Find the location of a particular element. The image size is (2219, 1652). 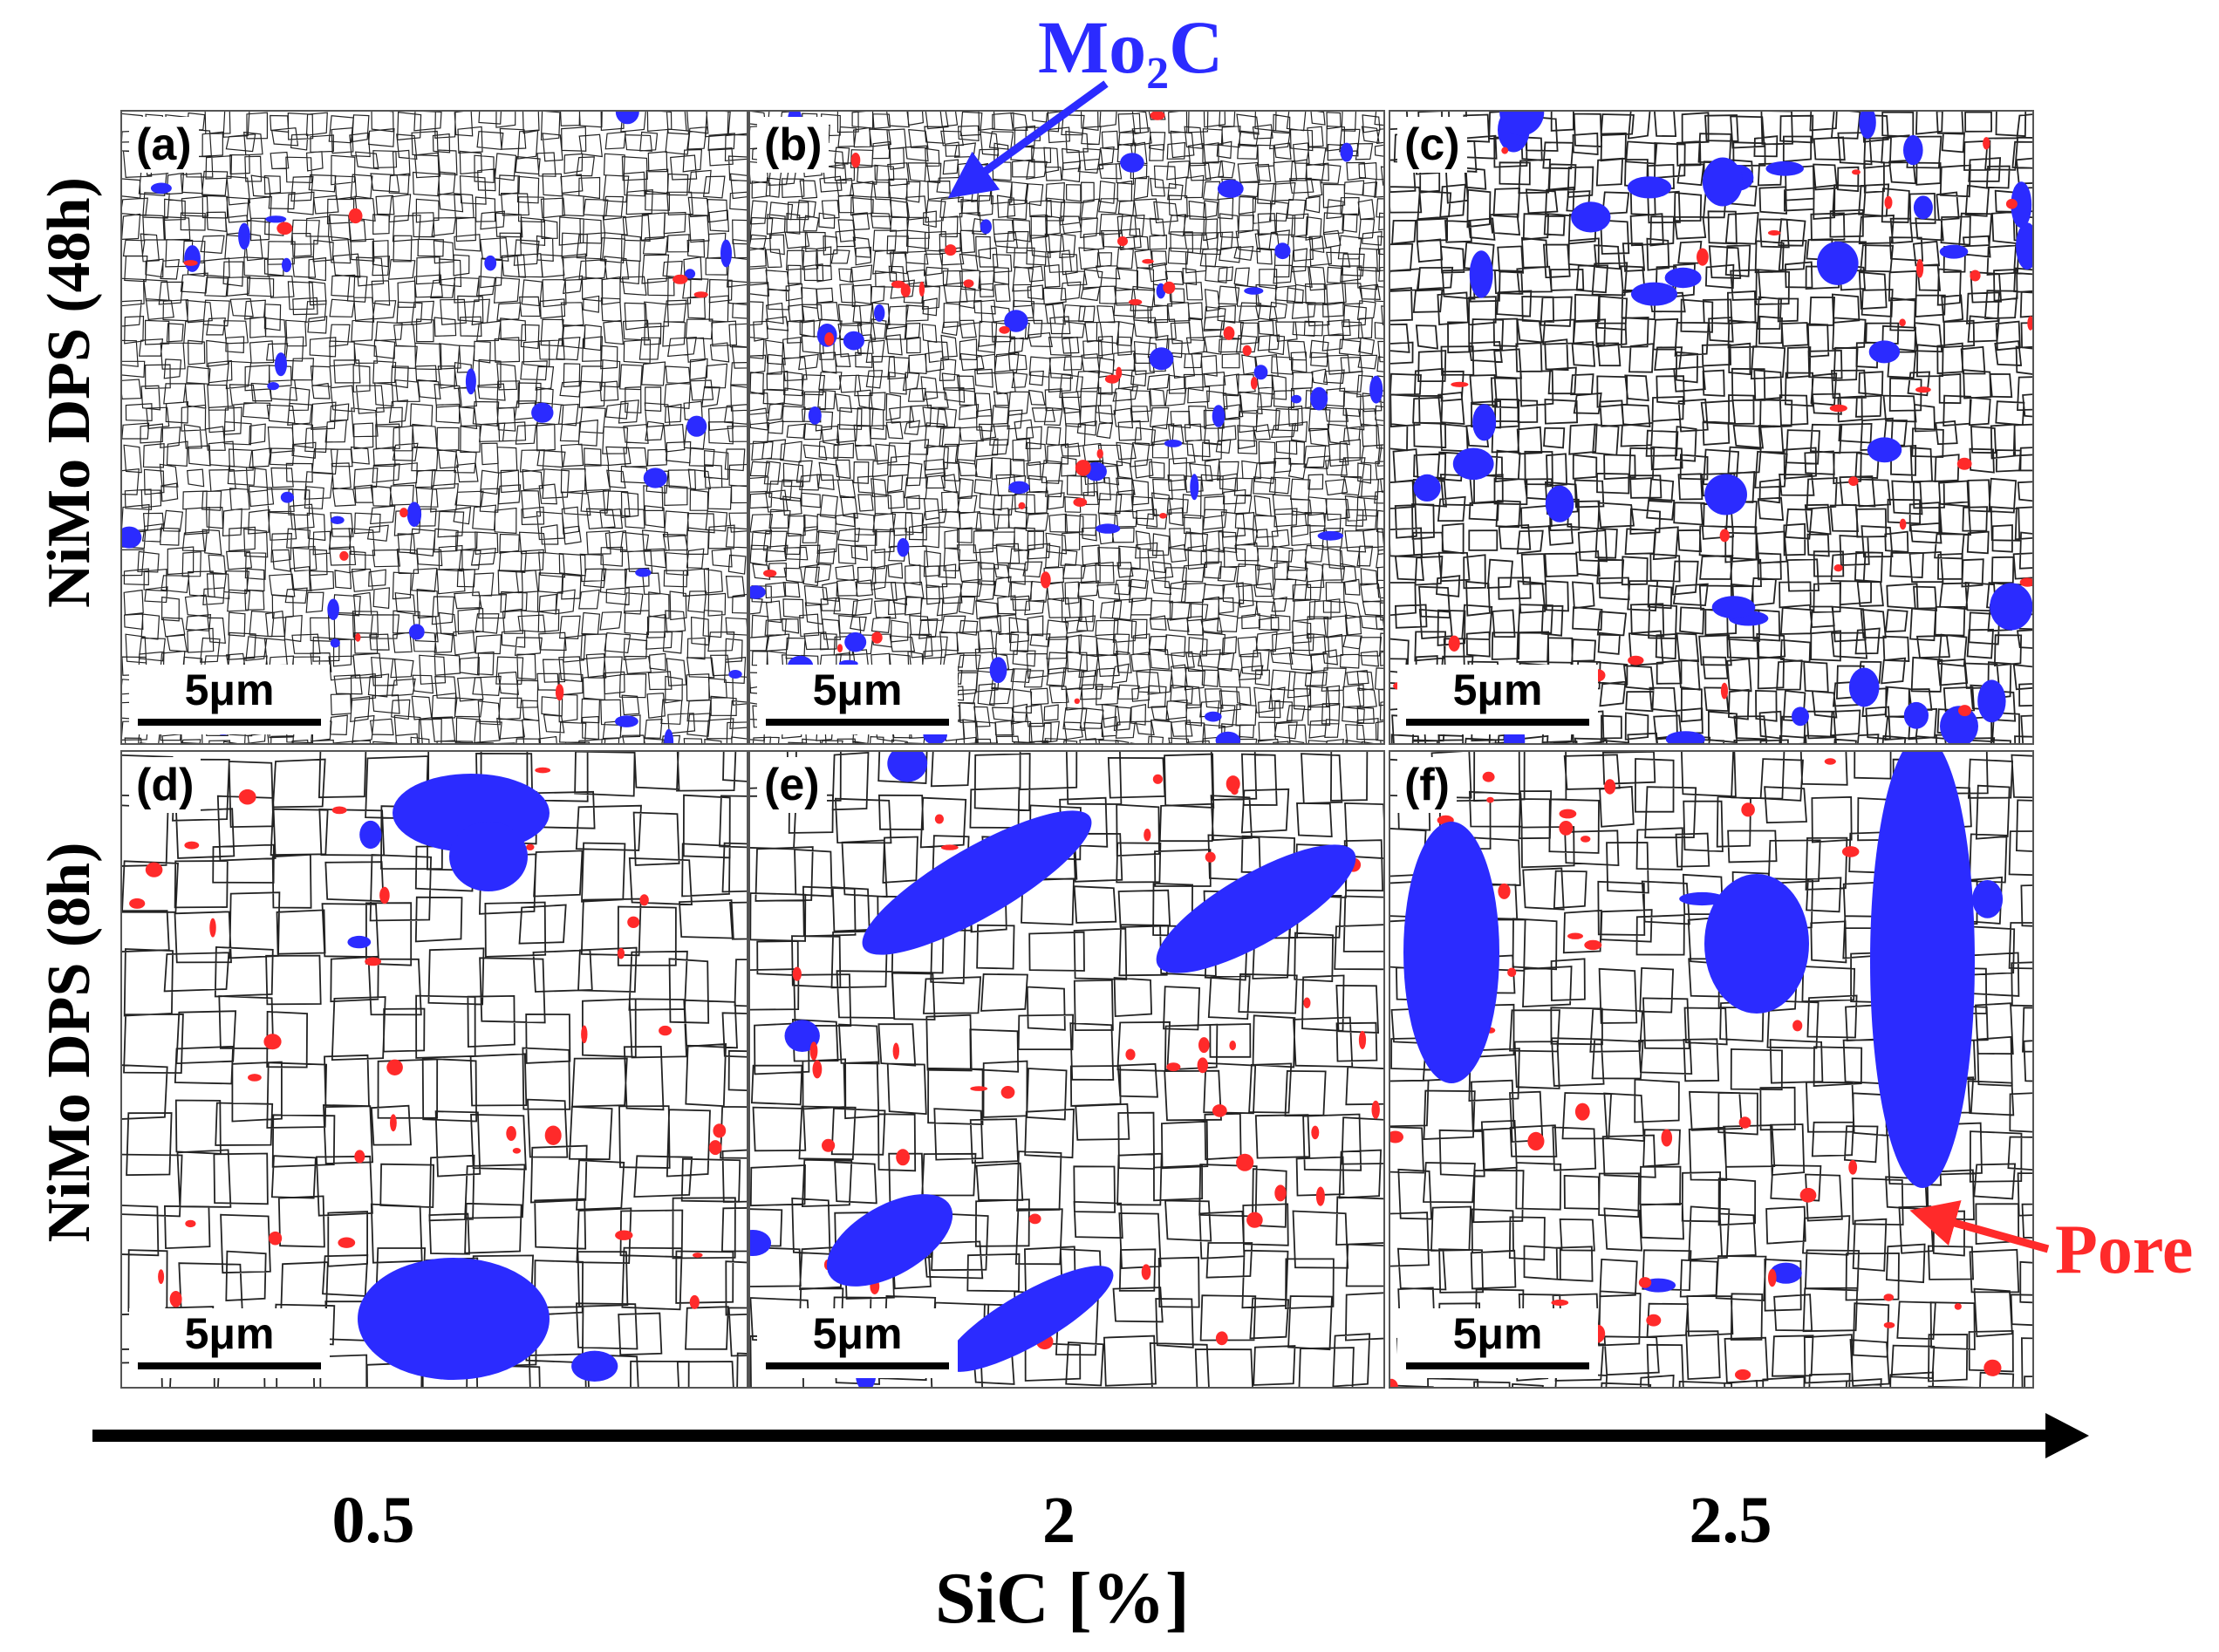

scale-bar-f: 5μm is located at coordinates (1497, 1343).